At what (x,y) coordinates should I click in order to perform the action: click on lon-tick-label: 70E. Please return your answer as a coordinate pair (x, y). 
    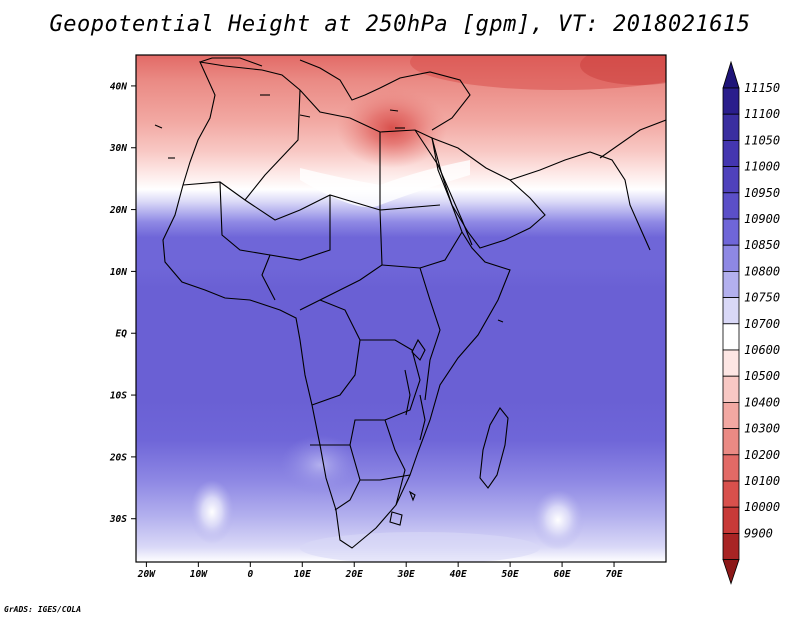
    Looking at the image, I should click on (613, 574).